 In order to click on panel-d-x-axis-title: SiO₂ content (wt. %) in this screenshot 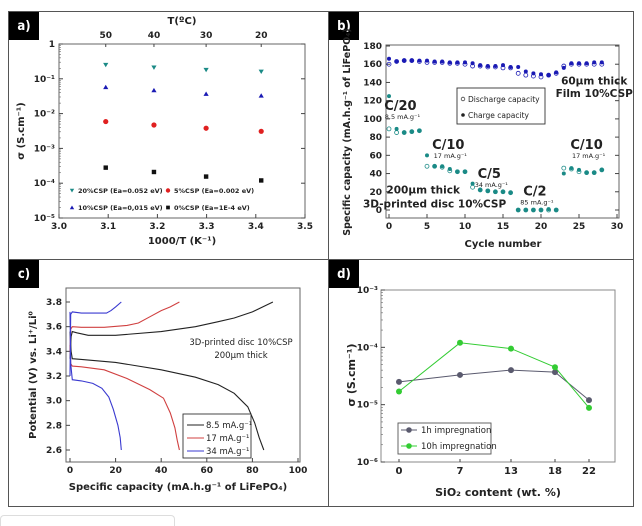, I will do `click(498, 492)`.